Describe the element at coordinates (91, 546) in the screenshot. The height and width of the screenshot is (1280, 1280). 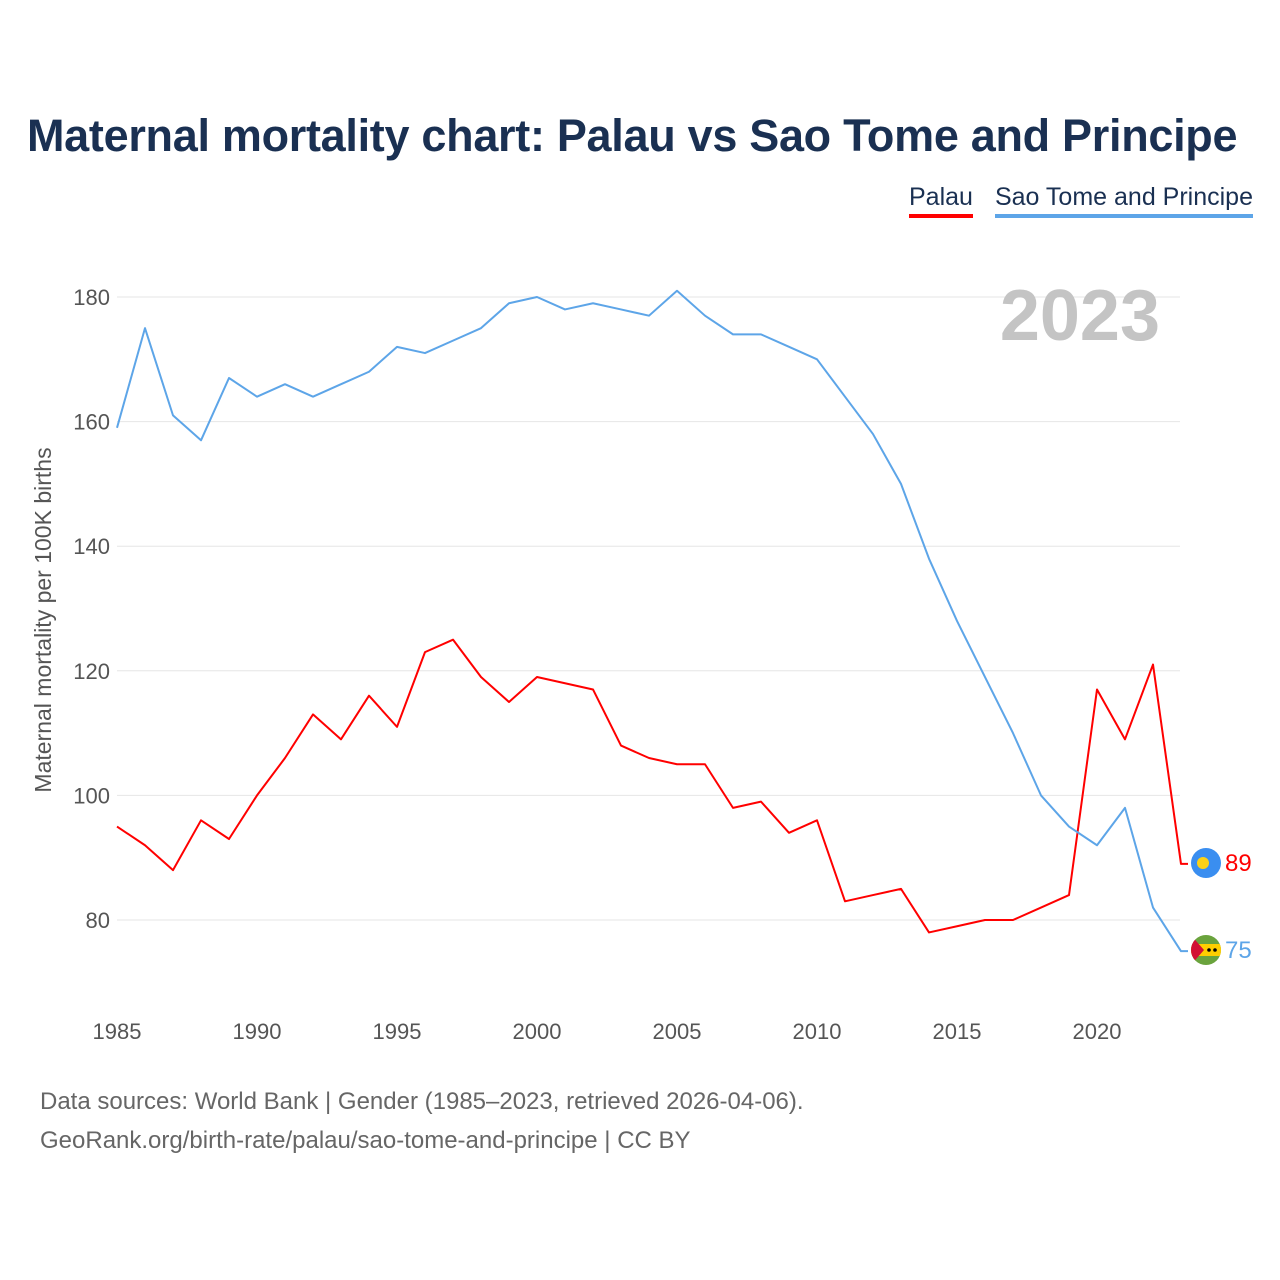
I see `y-tick-label: 140` at that location.